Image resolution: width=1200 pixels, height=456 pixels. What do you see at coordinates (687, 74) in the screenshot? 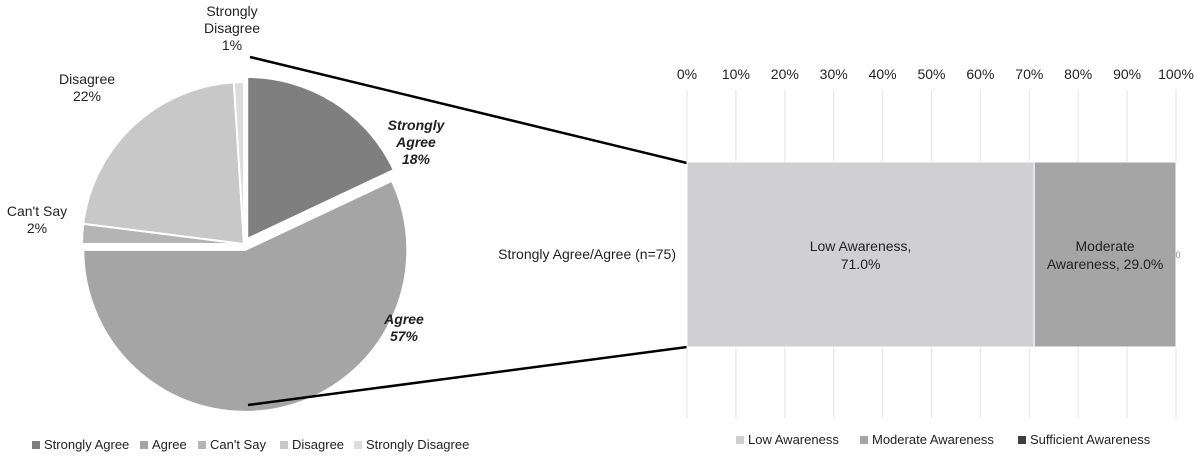
I see `x-tick-label: 0%` at bounding box center [687, 74].